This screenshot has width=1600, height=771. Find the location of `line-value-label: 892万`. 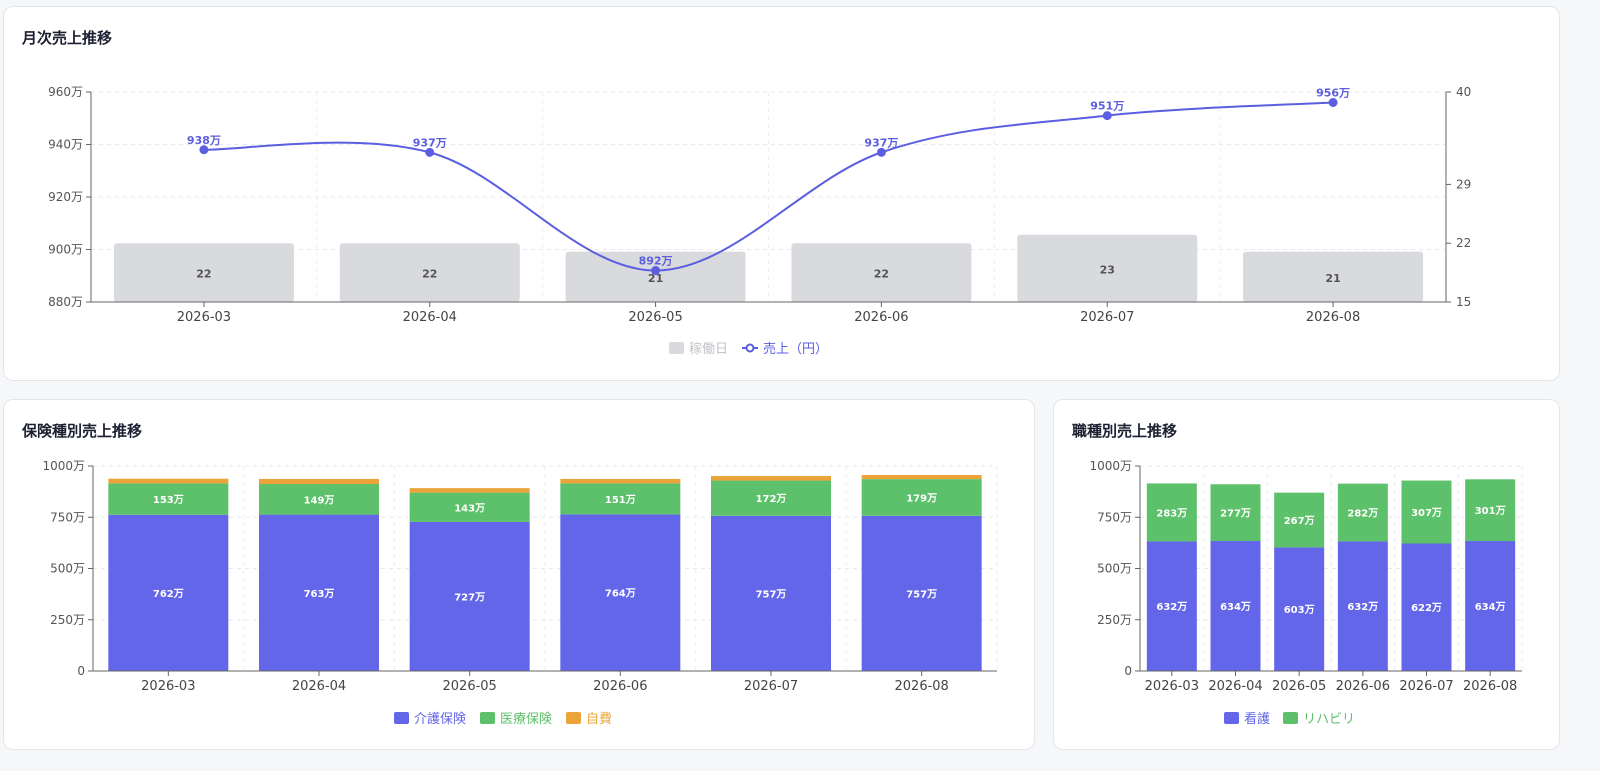

line-value-label: 892万 is located at coordinates (656, 261).